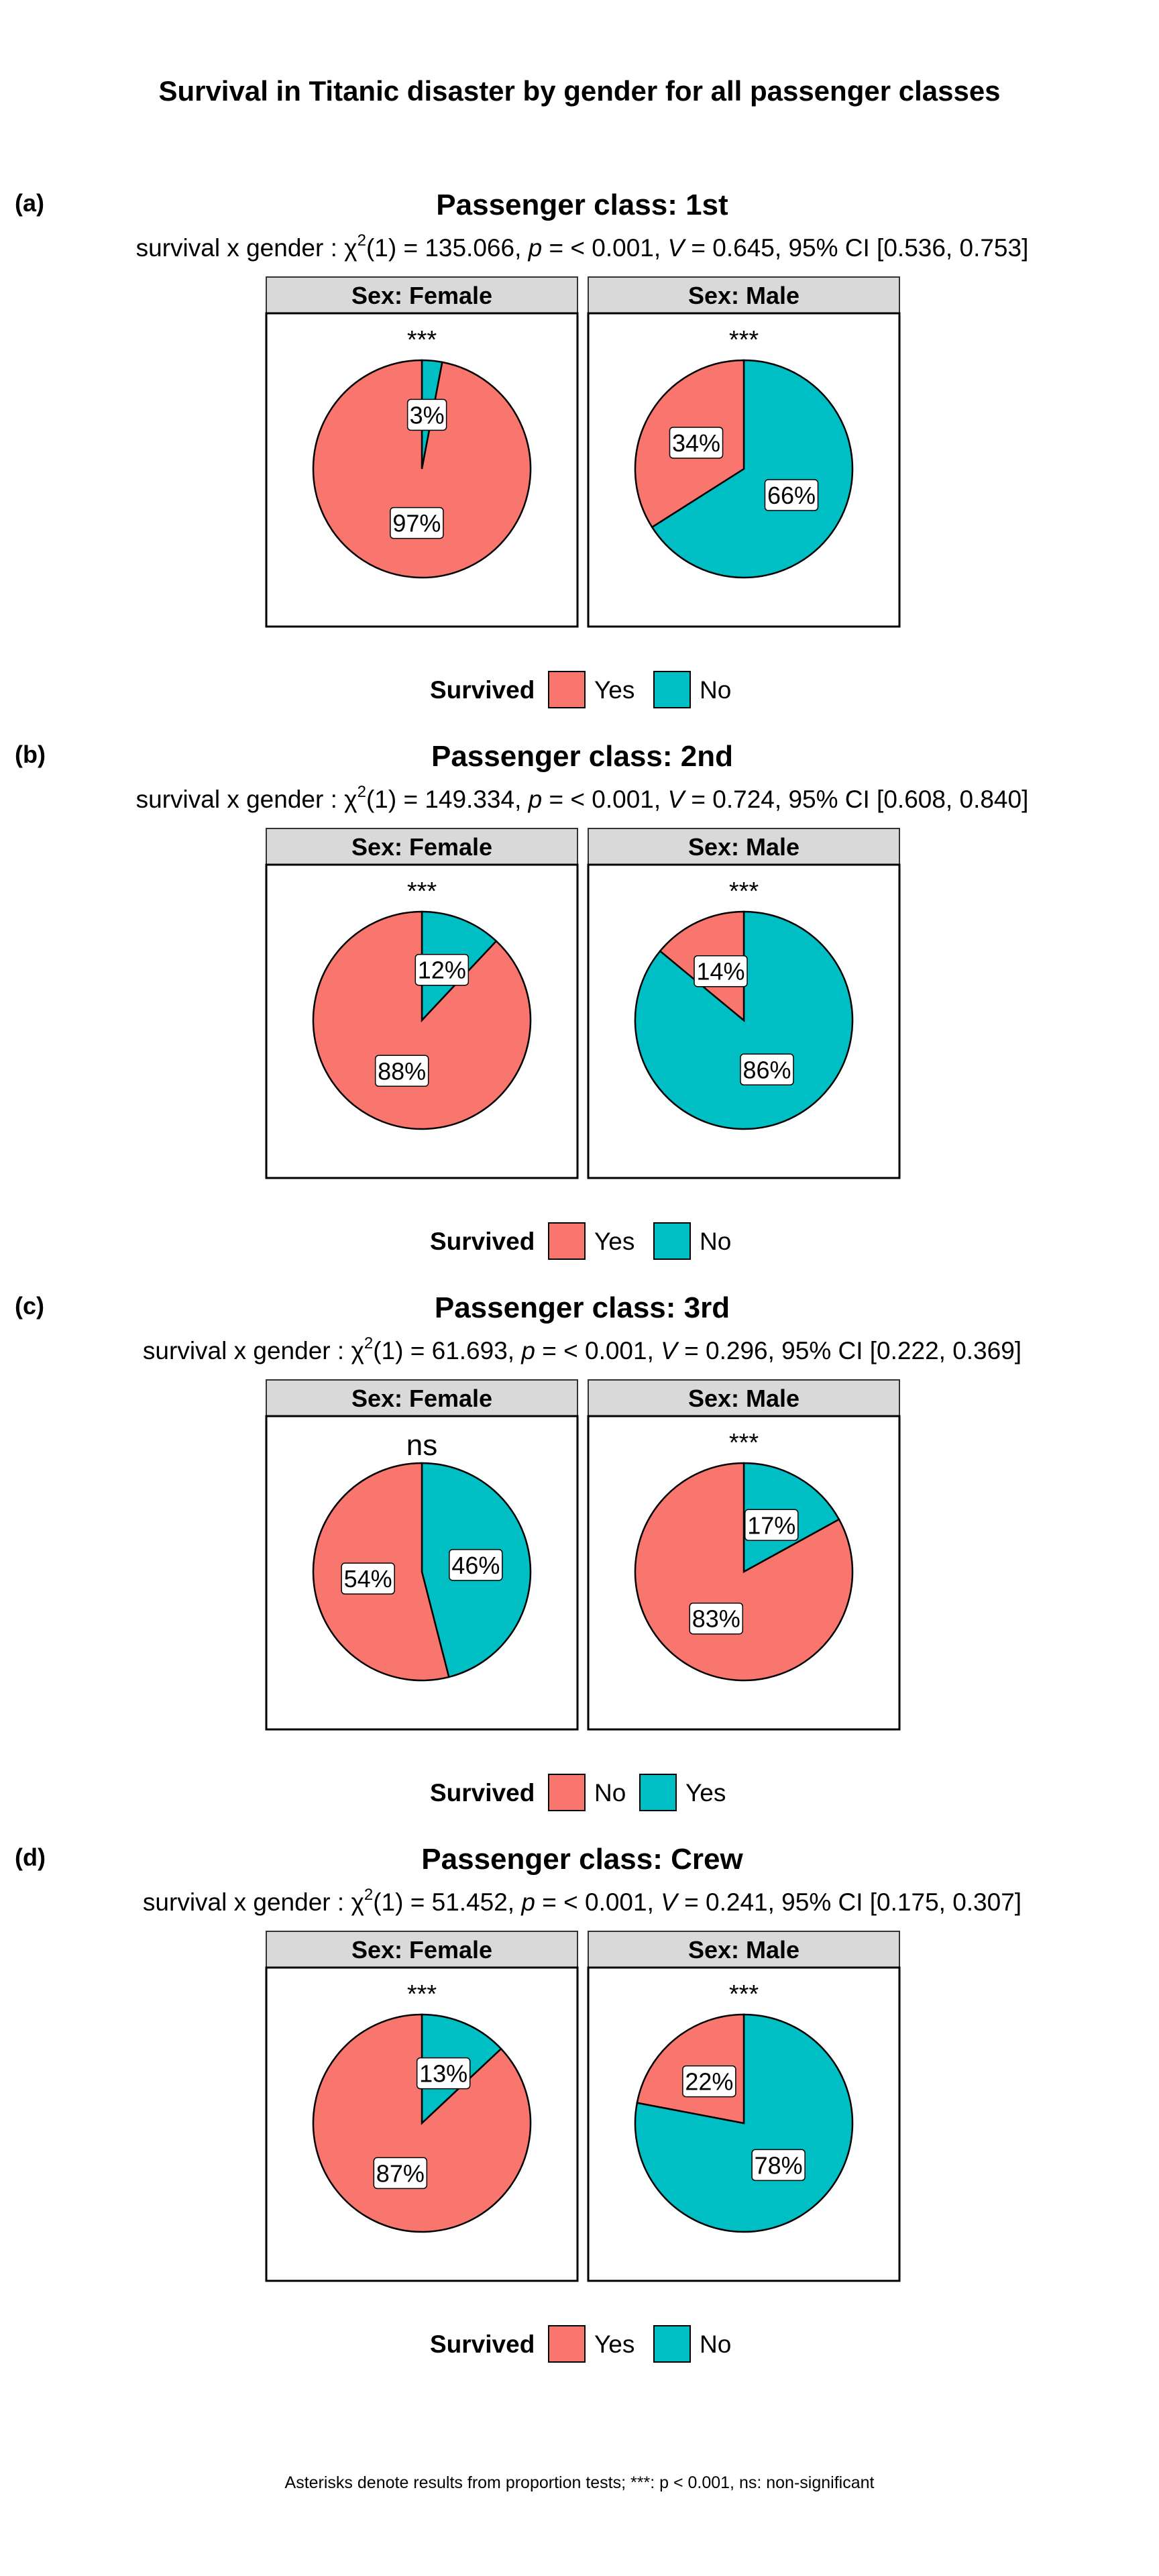 The width and height of the screenshot is (1159, 2576). I want to click on slice-label: 3%, so click(427, 415).